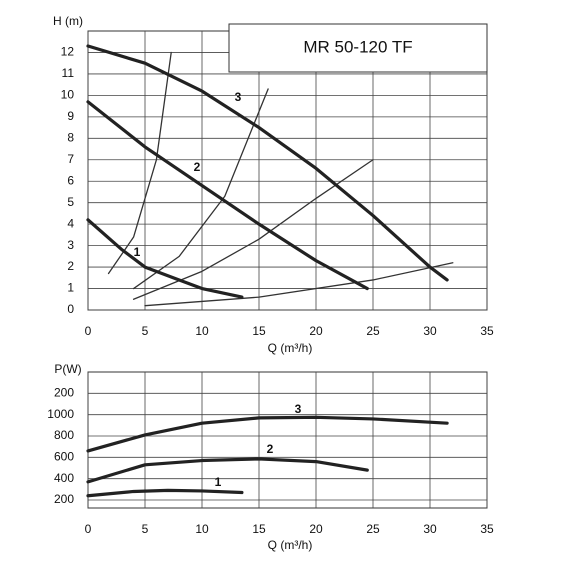  Describe the element at coordinates (67, 369) in the screenshot. I see `y-axis-title: P(W)` at that location.